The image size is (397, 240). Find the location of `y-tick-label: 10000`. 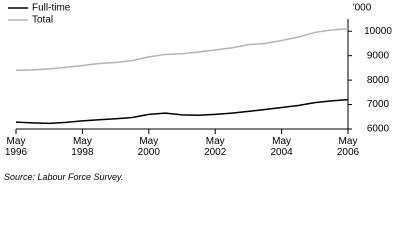

y-tick-label: 10000 is located at coordinates (378, 31).